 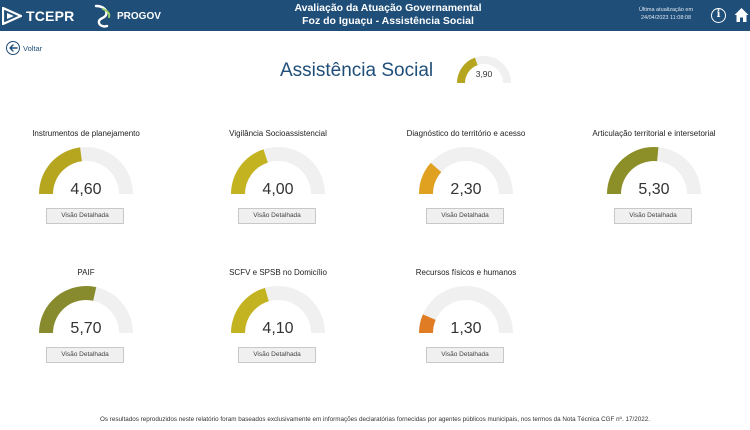 I want to click on info-icon: i, so click(x=718, y=15).